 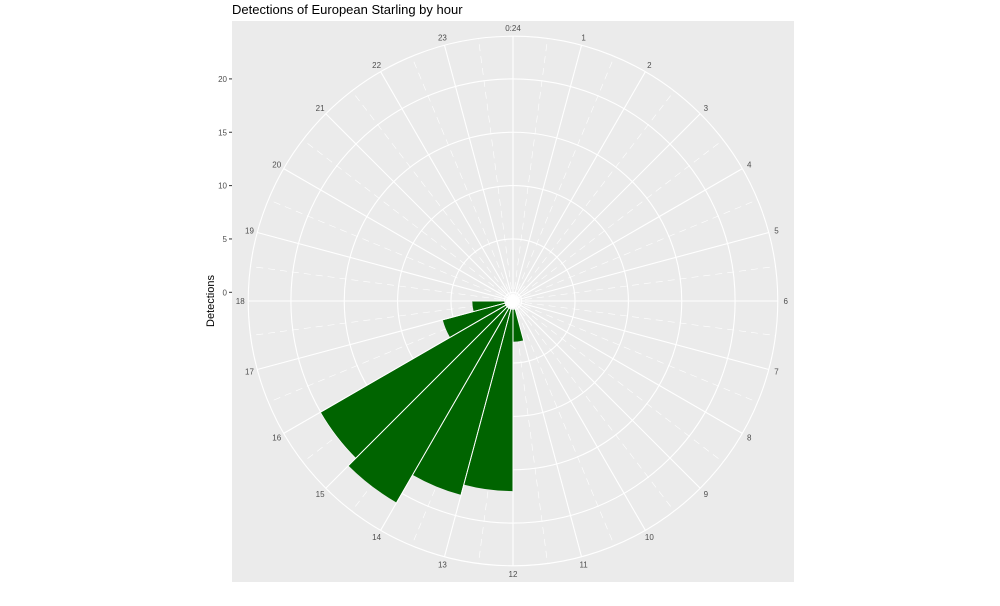 What do you see at coordinates (513, 28) in the screenshot?
I see `x-tick-label: 0:24` at bounding box center [513, 28].